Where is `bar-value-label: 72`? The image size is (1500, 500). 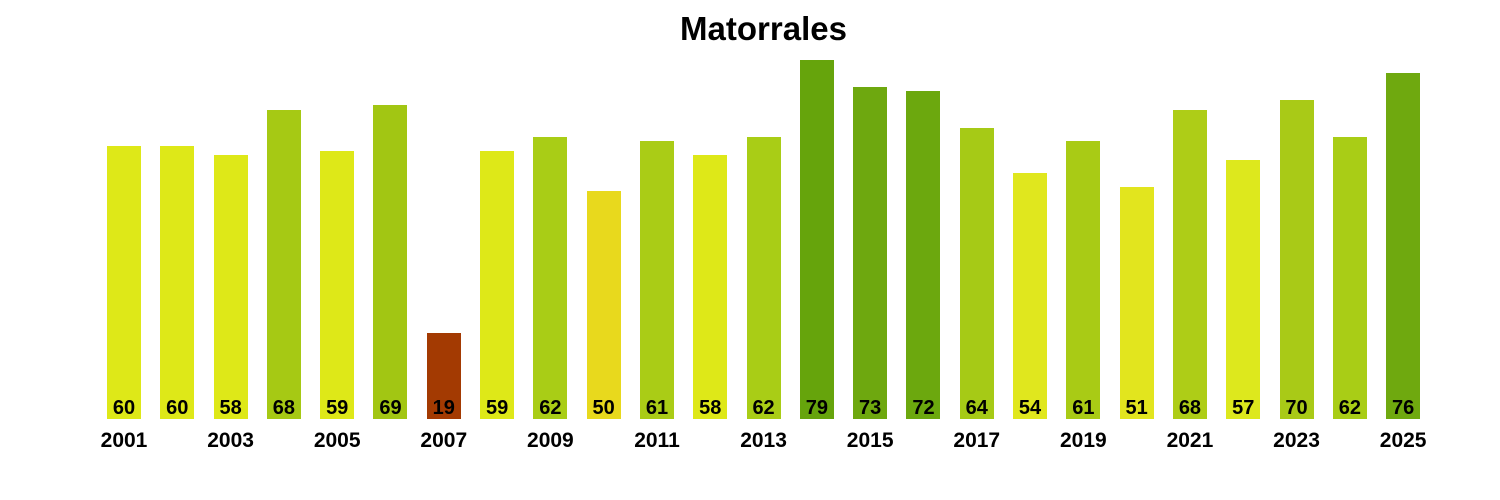 bar-value-label: 72 is located at coordinates (923, 408).